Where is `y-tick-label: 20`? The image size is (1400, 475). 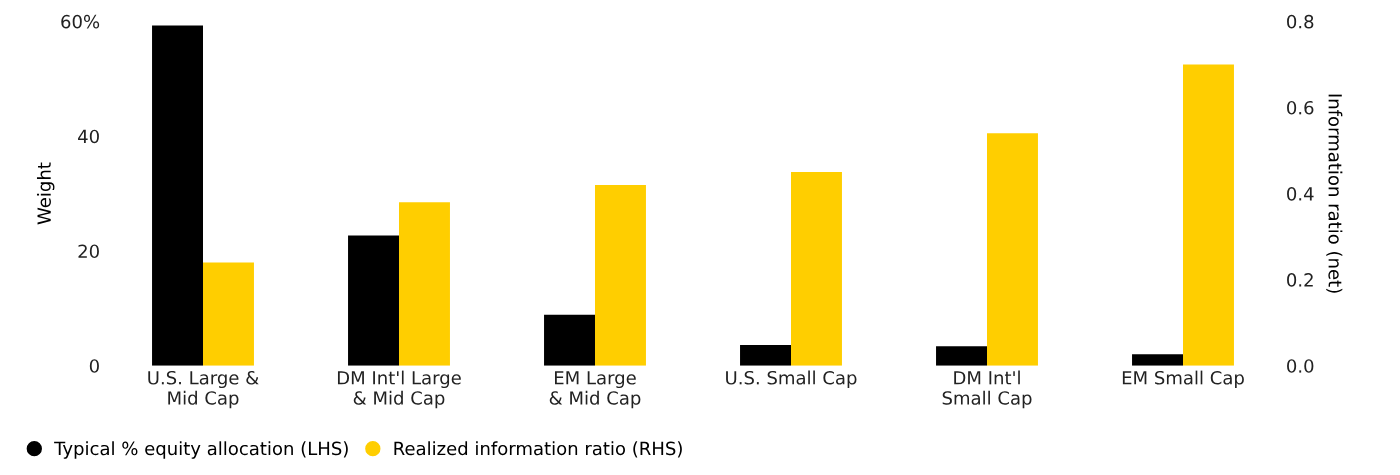 y-tick-label: 20 is located at coordinates (88, 251).